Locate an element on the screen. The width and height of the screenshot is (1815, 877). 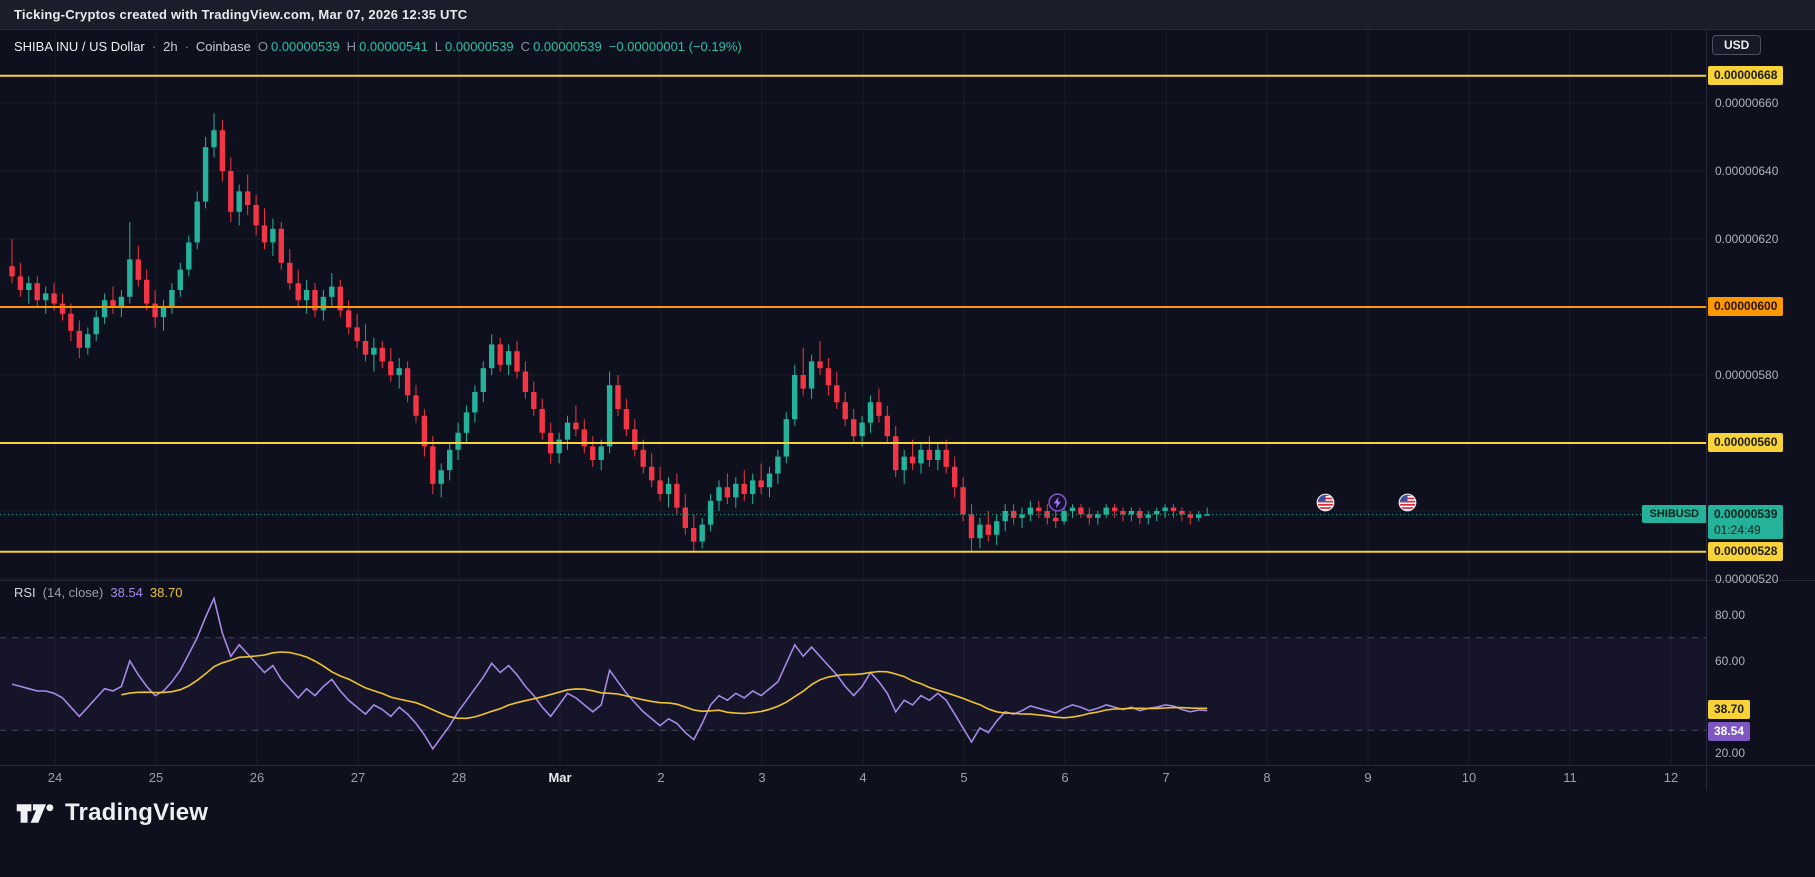
time-axis-label: 6 is located at coordinates (1065, 777).